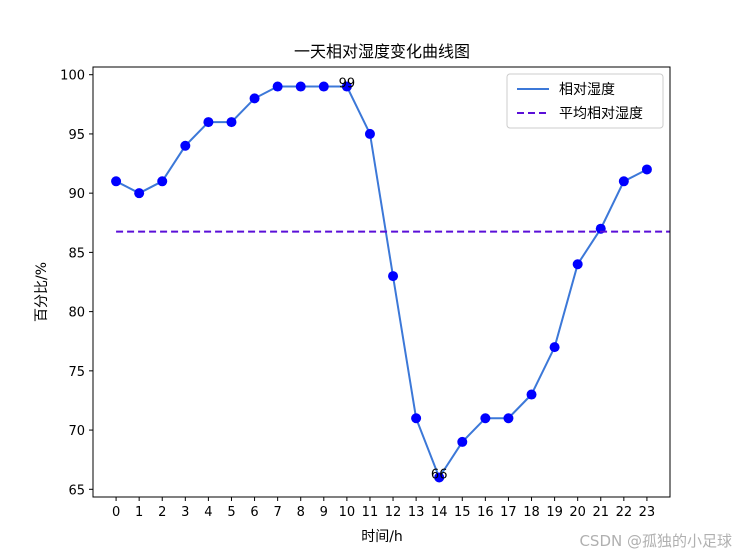 The width and height of the screenshot is (746, 559). I want to click on x-tick-label: 7, so click(277, 512).